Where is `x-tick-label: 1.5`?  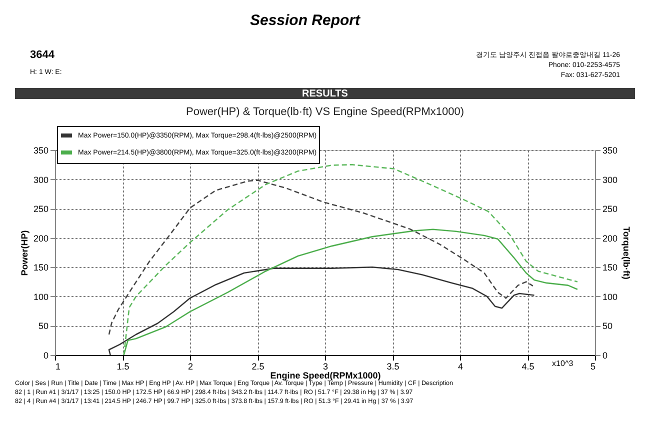
x-tick-label: 1.5 is located at coordinates (123, 367).